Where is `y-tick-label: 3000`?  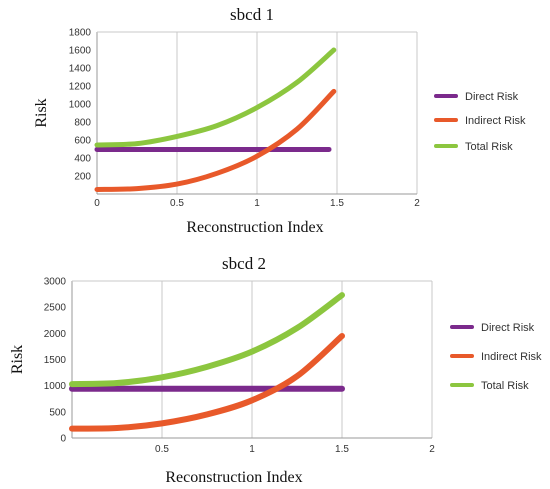
y-tick-label: 3000 is located at coordinates (55, 282).